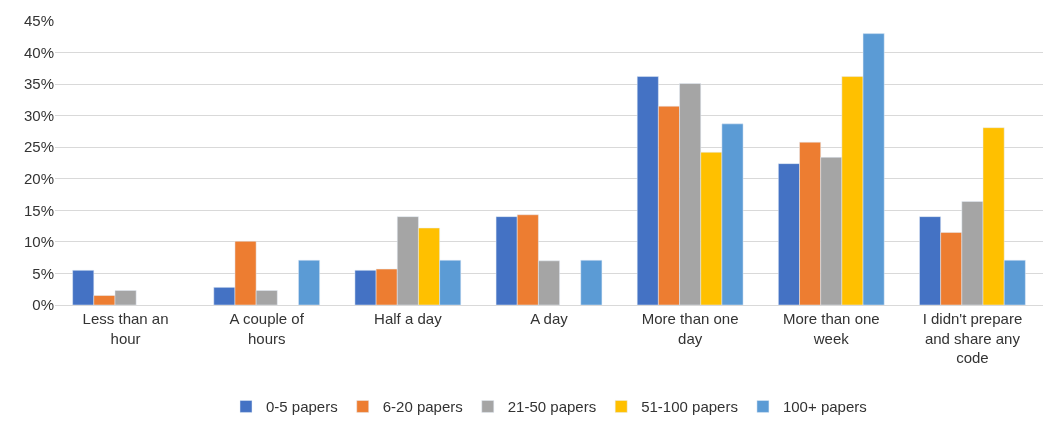 The width and height of the screenshot is (1058, 435). I want to click on y-tick-label: 25%, so click(38, 147).